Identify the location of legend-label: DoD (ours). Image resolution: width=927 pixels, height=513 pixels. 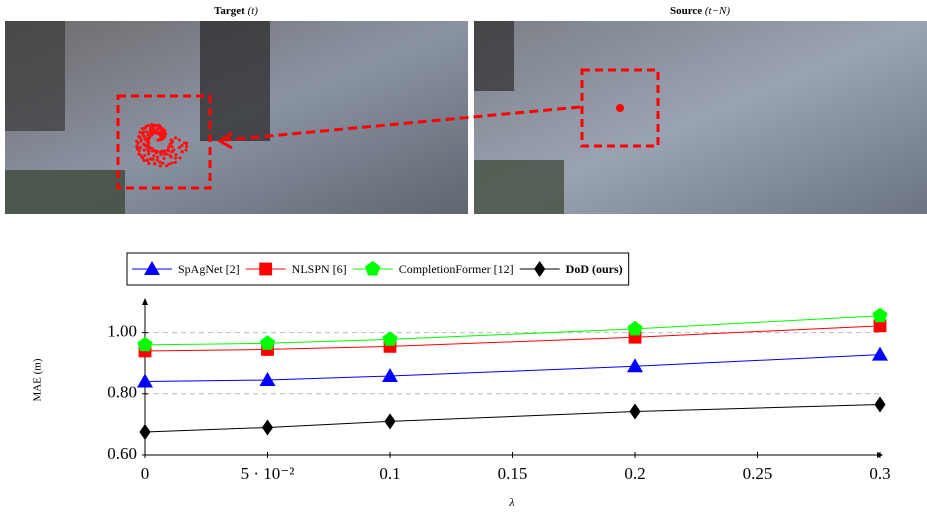
(594, 269).